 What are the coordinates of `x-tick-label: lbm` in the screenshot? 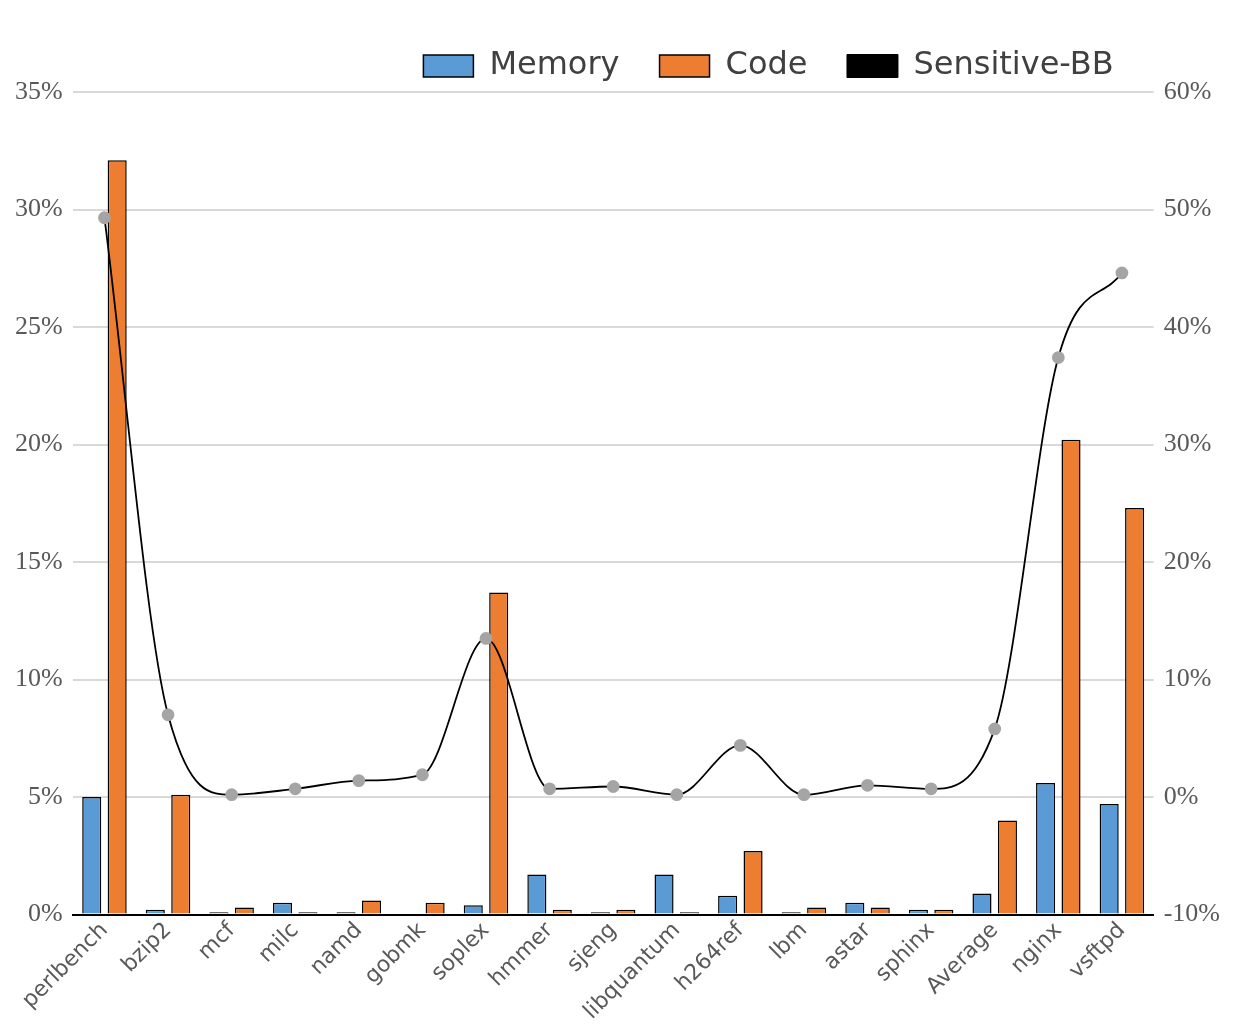 It's located at (788, 940).